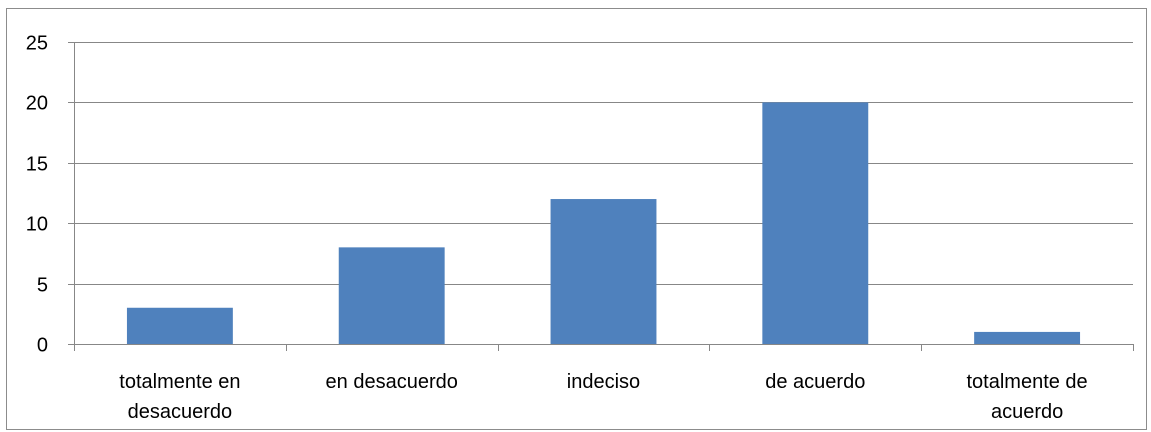 The image size is (1151, 432). I want to click on y-tick-label-0: 0, so click(42, 346).